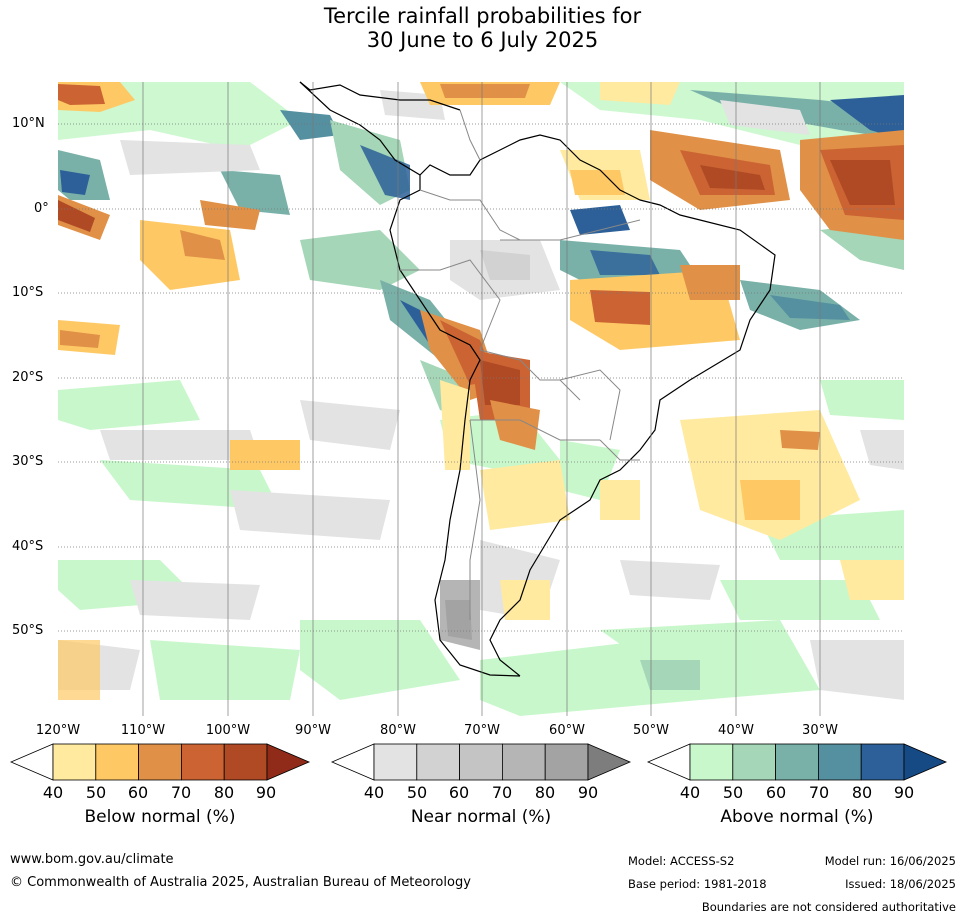 This screenshot has width=965, height=919. What do you see at coordinates (53, 792) in the screenshot?
I see `below-tick-40: 40` at bounding box center [53, 792].